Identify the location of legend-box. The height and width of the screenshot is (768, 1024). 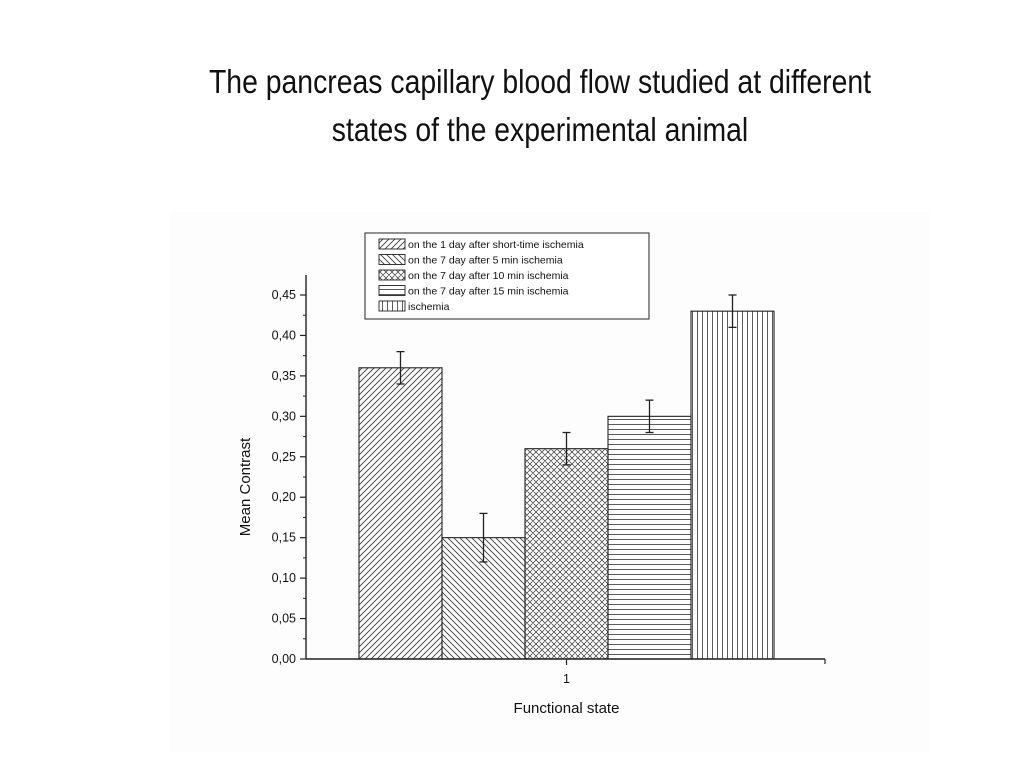
(507, 276).